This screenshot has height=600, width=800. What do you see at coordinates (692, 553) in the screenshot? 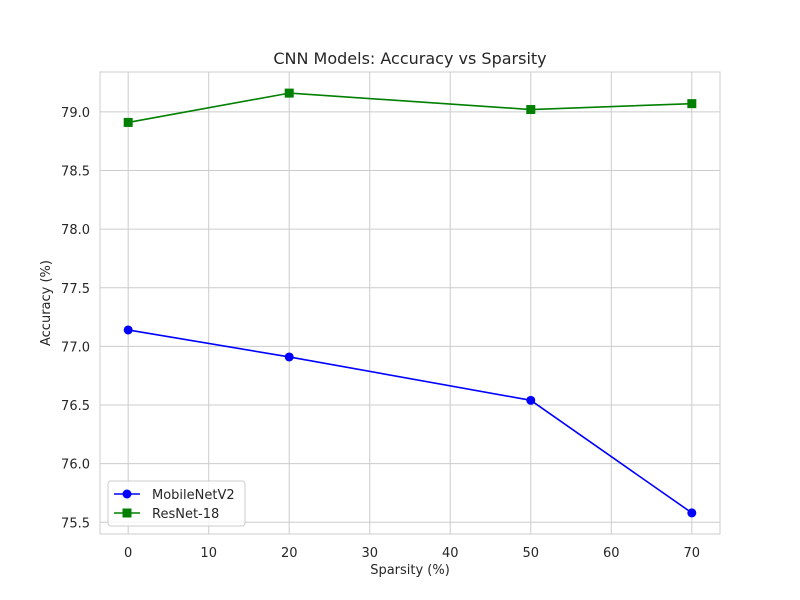
I see `x-tick-label: 70` at bounding box center [692, 553].